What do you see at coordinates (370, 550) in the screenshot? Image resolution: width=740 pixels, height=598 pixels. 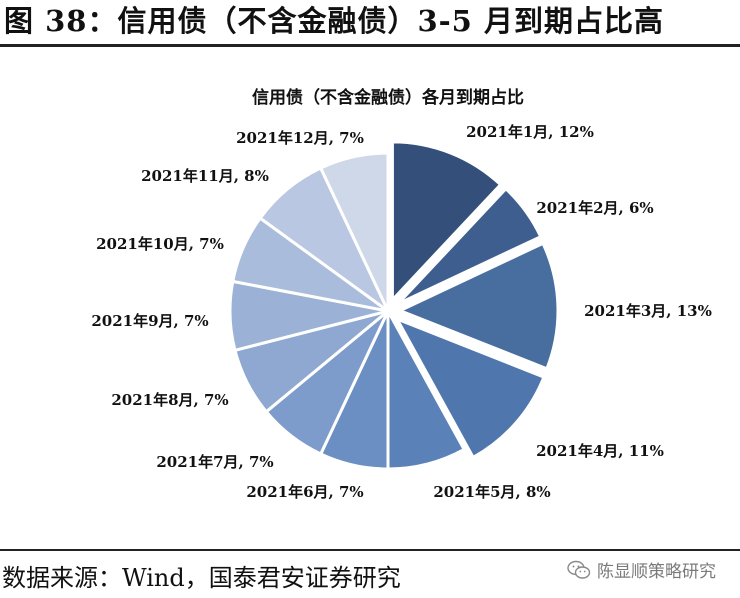 I see `footer-divider` at bounding box center [370, 550].